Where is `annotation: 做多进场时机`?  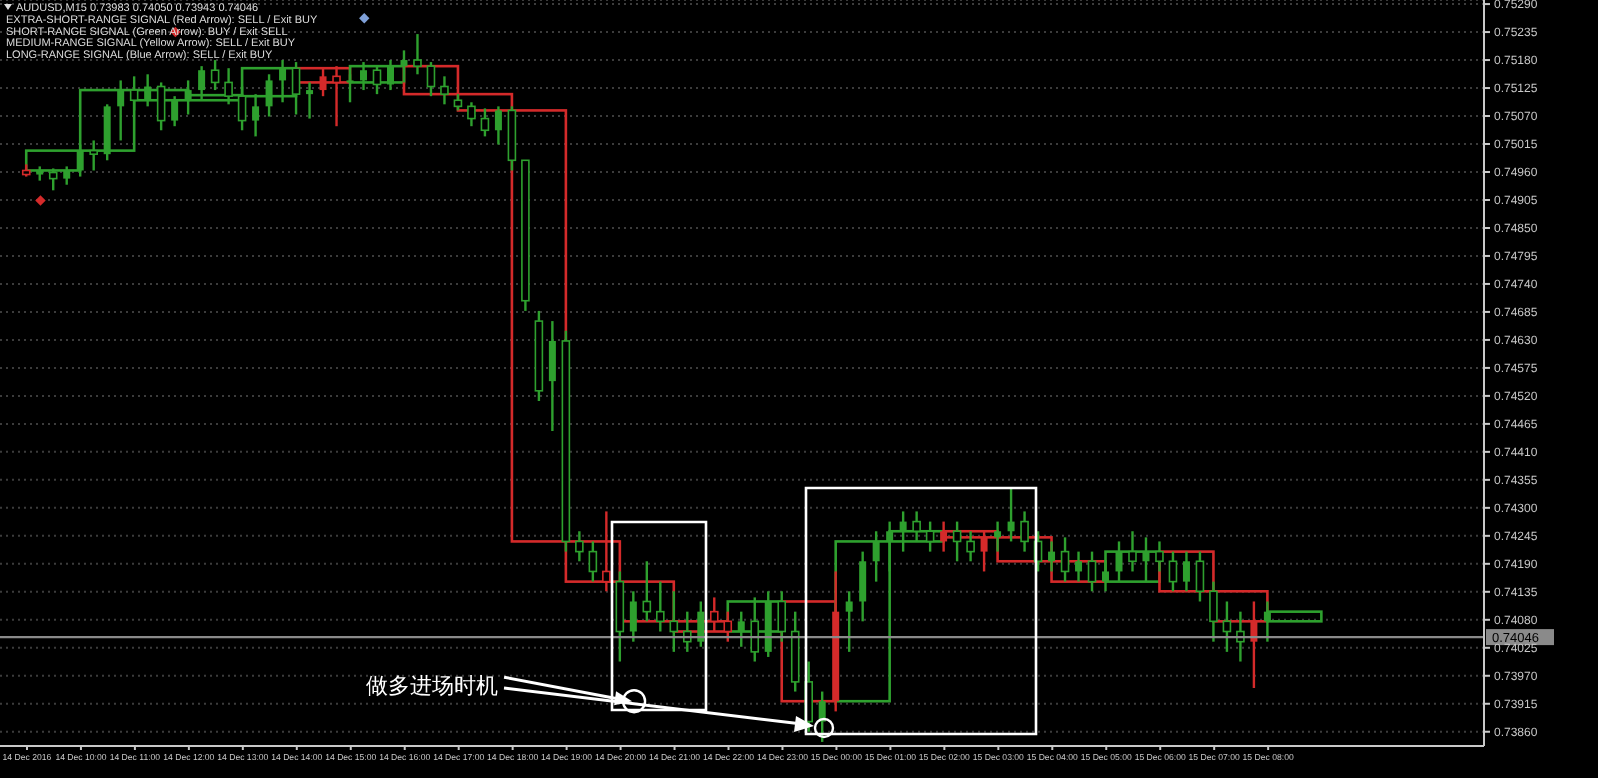
annotation: 做多进场时机 is located at coordinates (432, 686).